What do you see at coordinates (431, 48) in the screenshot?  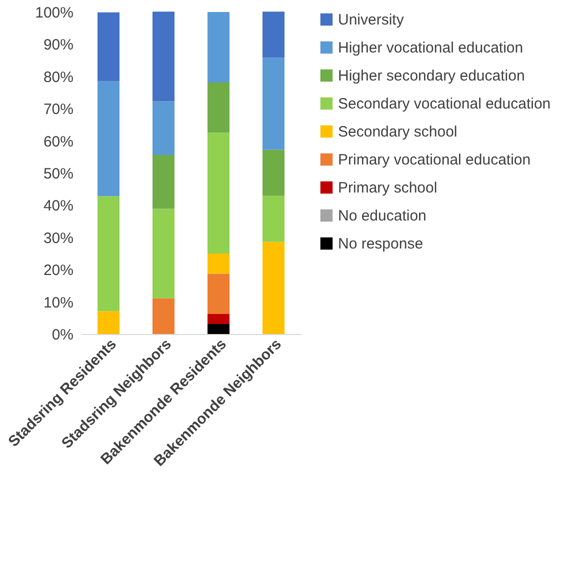 I see `legend-label: Higher vocational education` at bounding box center [431, 48].